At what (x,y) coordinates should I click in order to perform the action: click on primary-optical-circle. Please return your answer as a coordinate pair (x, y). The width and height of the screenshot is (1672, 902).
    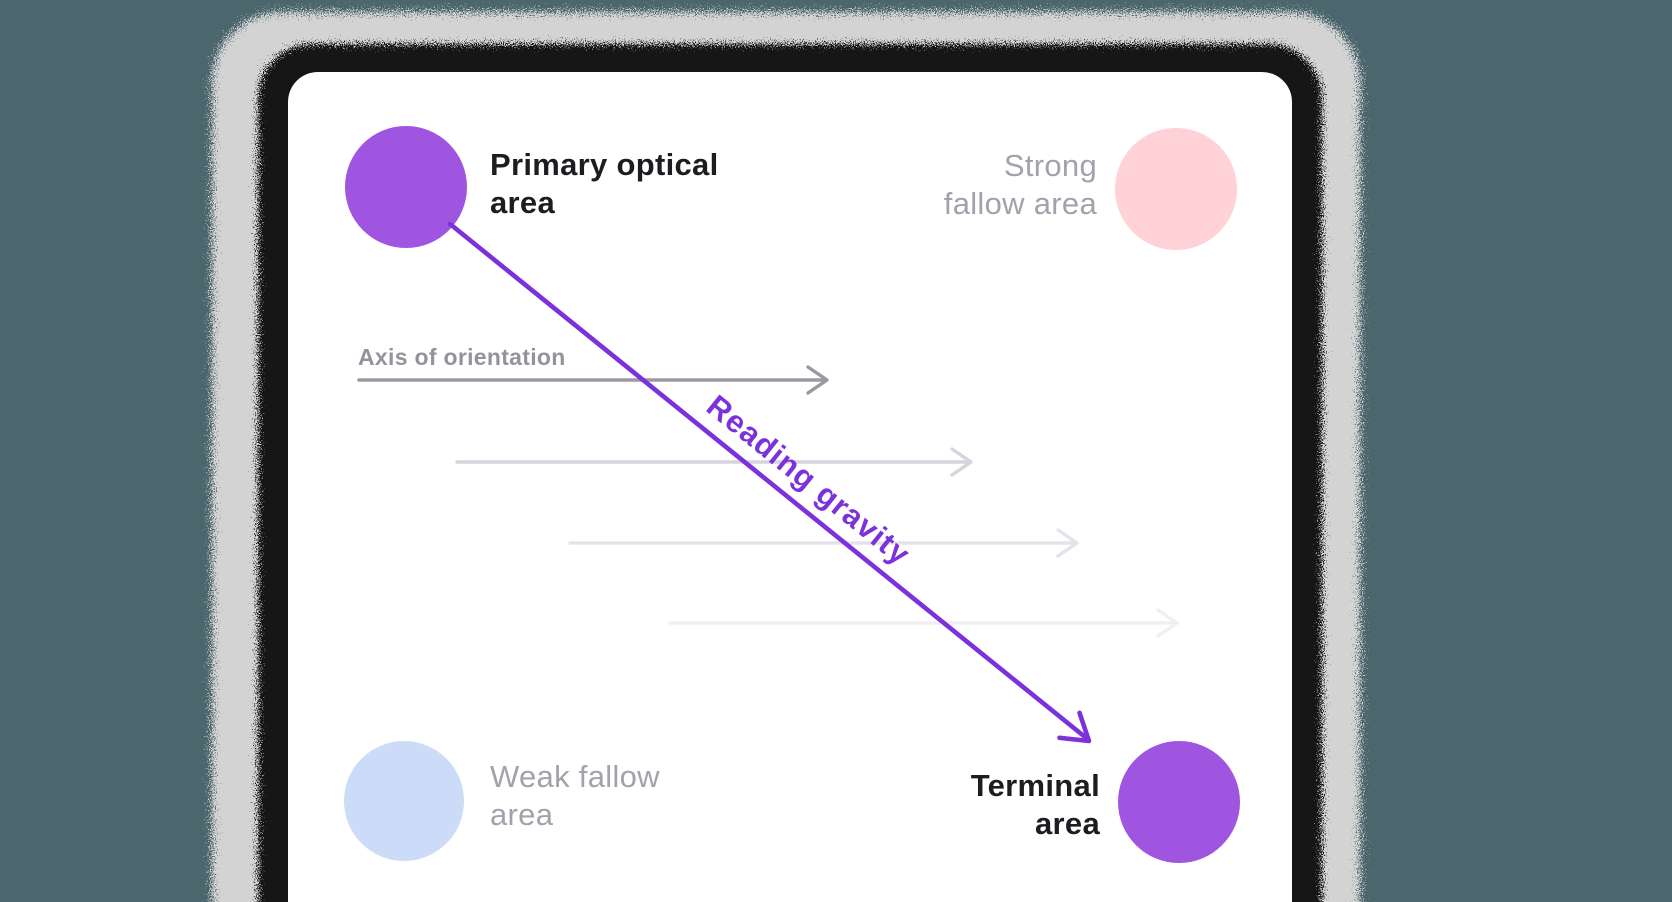
    Looking at the image, I should click on (406, 187).